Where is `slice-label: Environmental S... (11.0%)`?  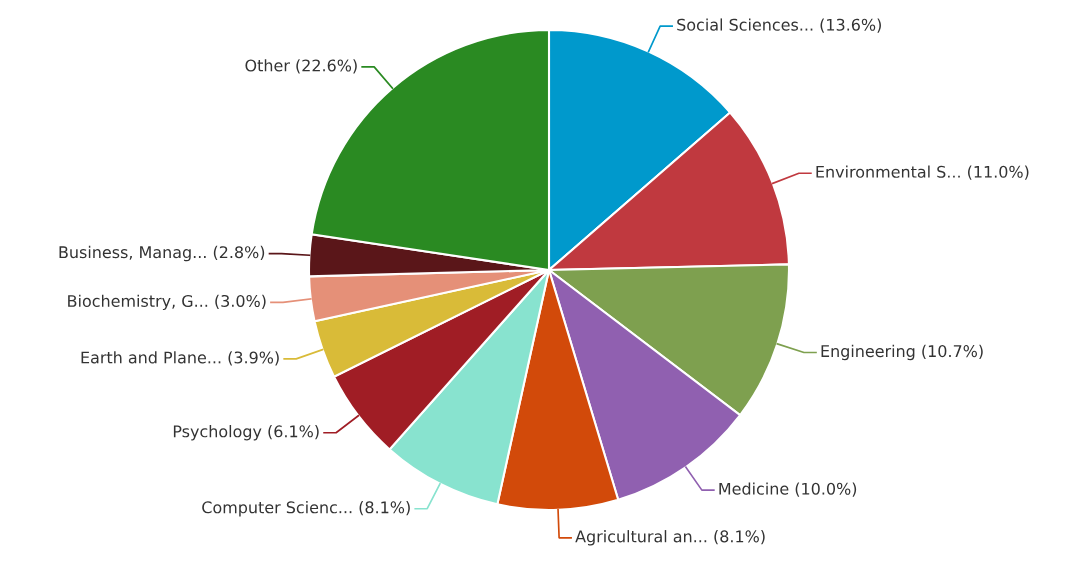
slice-label: Environmental S... (11.0%) is located at coordinates (922, 172).